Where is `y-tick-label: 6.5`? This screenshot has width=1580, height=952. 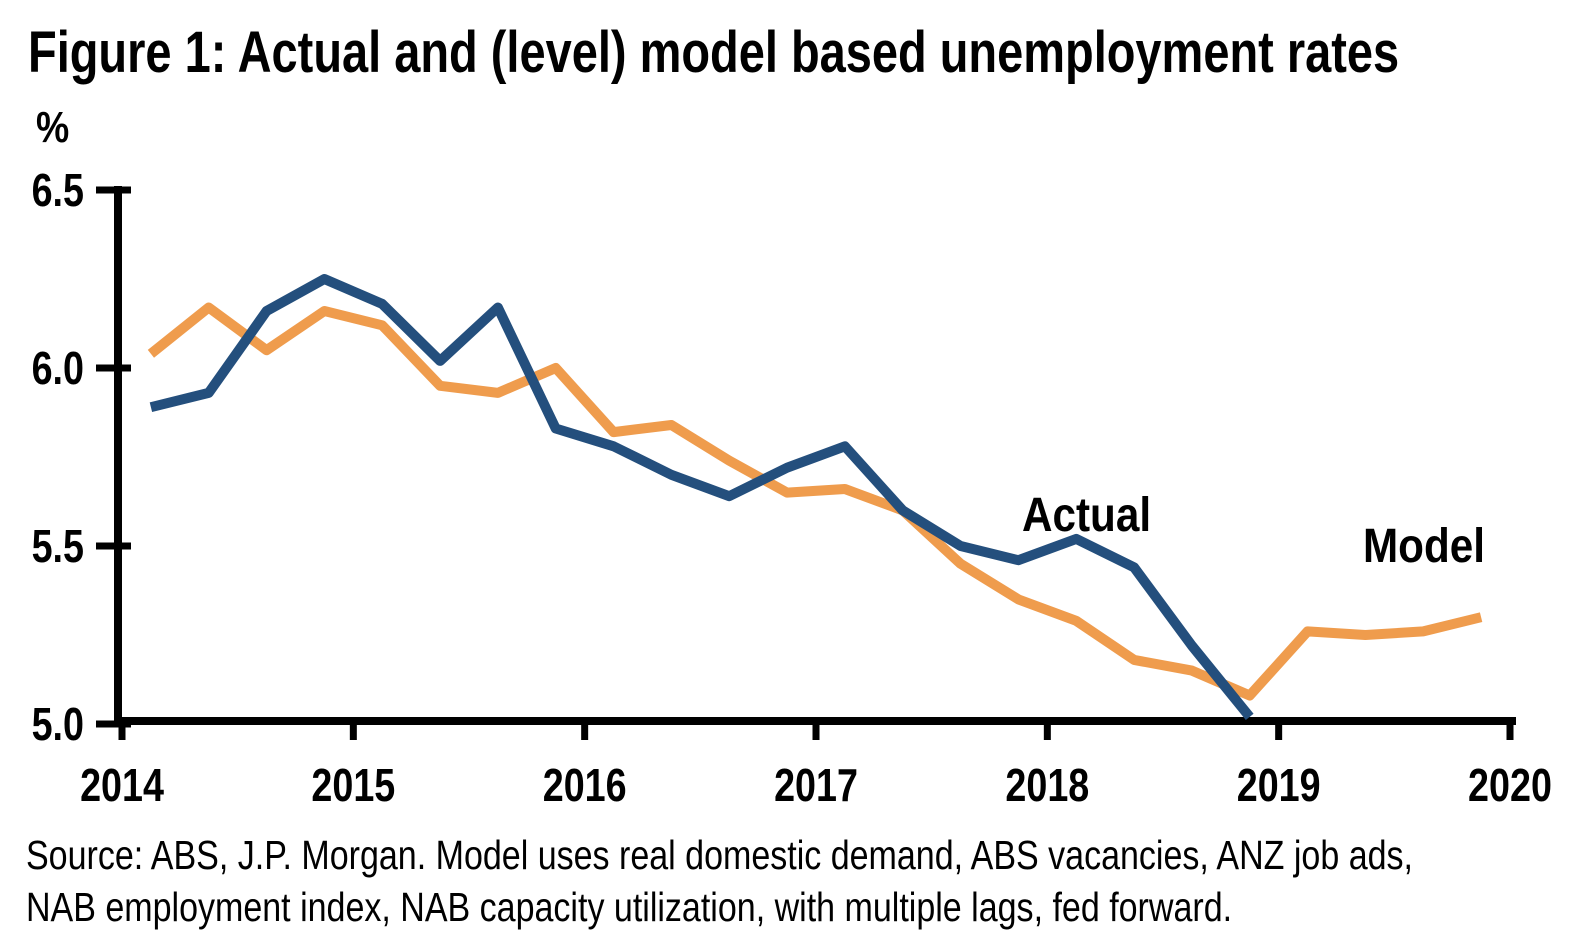 y-tick-label: 6.5 is located at coordinates (58, 189).